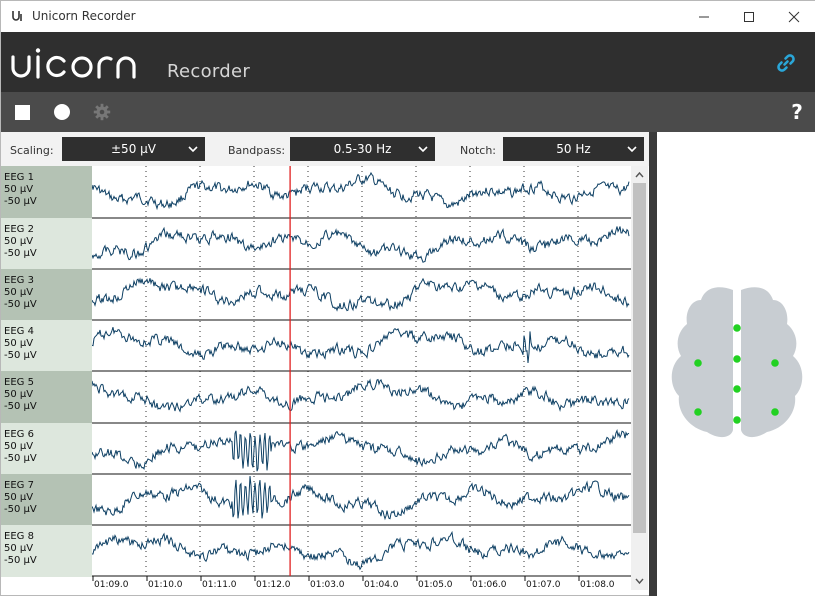  What do you see at coordinates (435, 585) in the screenshot?
I see `time-tick-label: 01:05.0` at bounding box center [435, 585].